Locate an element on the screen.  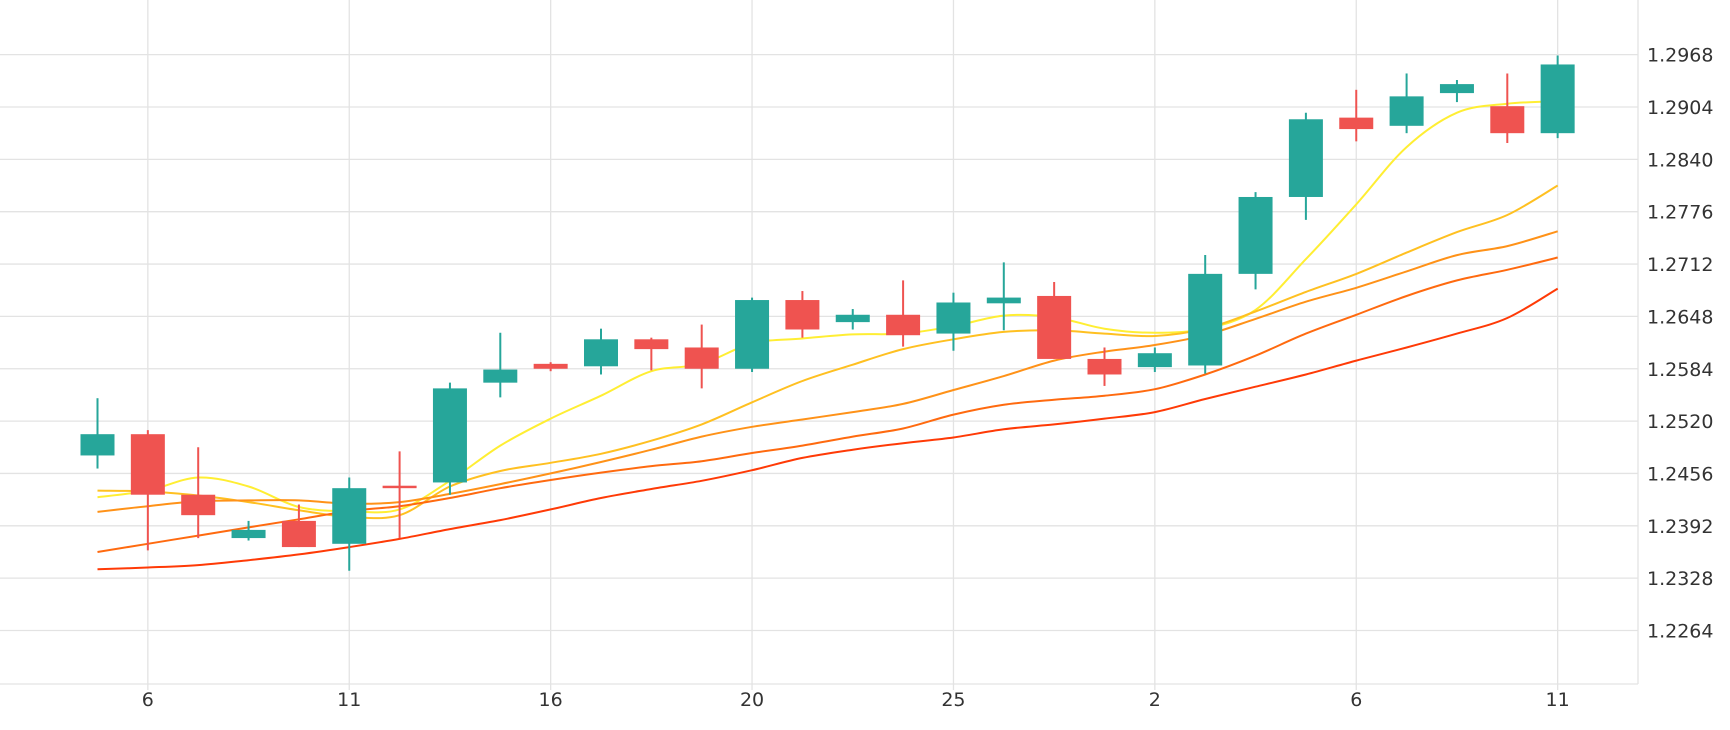
y-tick-label: 1.2968 is located at coordinates (1680, 56).